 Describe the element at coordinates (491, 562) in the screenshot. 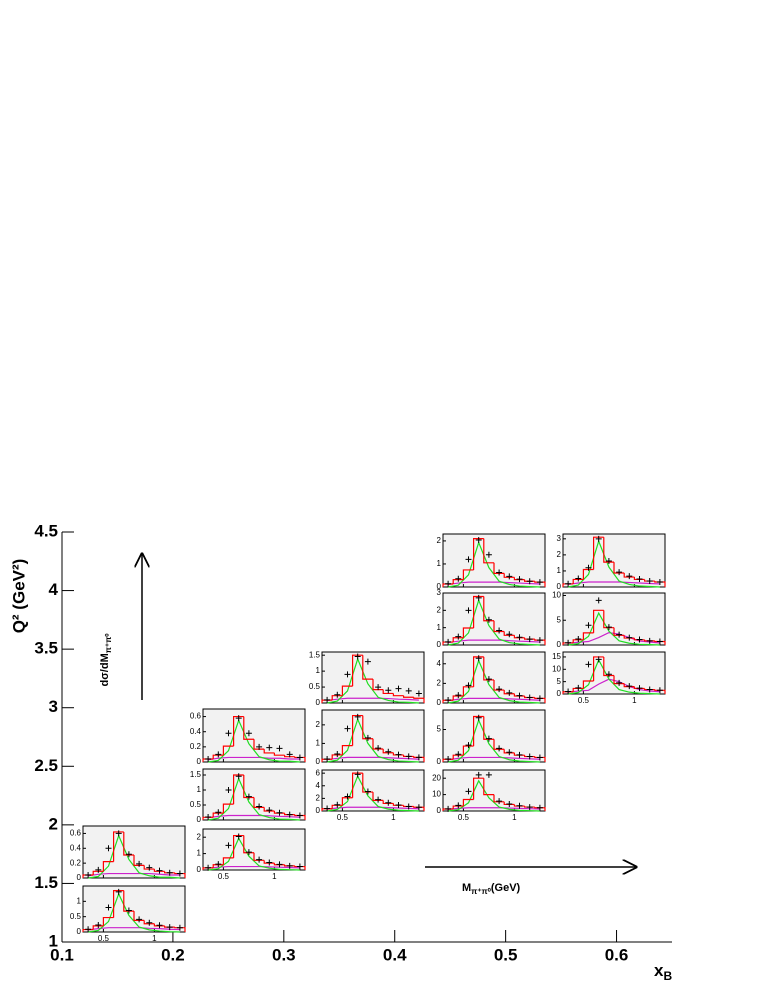

I see `inset-panel: 0 1 2` at that location.